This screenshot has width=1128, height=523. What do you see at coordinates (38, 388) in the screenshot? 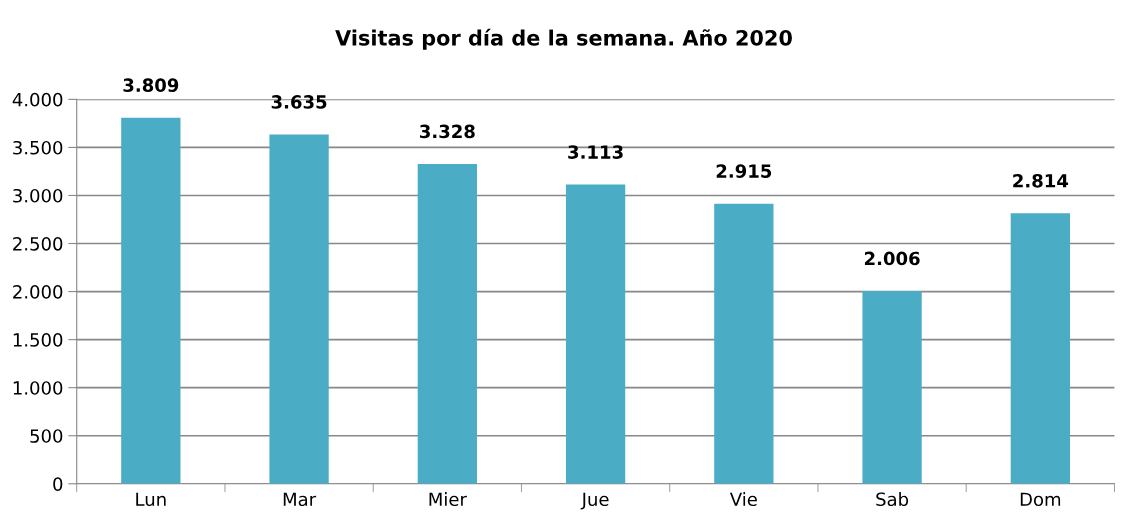
I see `y-tick-label: 1.000` at bounding box center [38, 388].